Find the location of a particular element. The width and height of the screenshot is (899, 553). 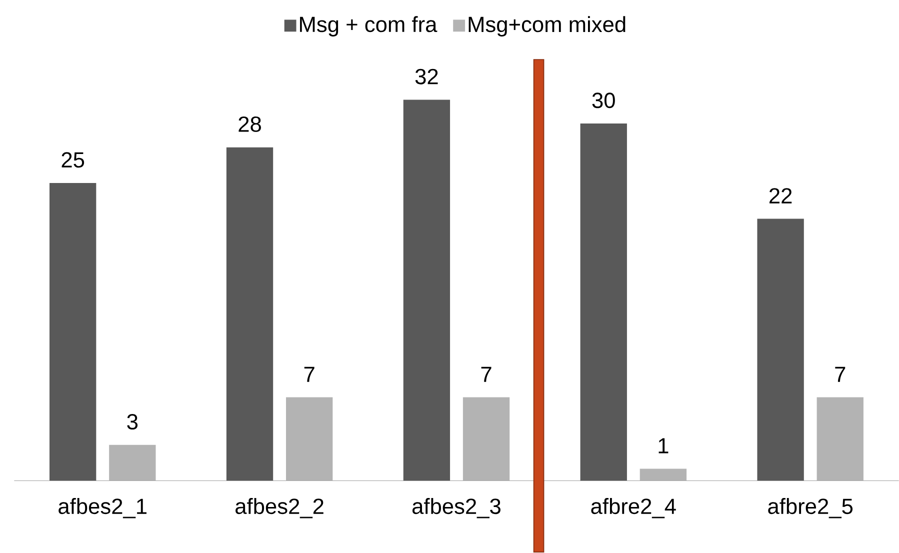

data-label: 1 is located at coordinates (663, 446).